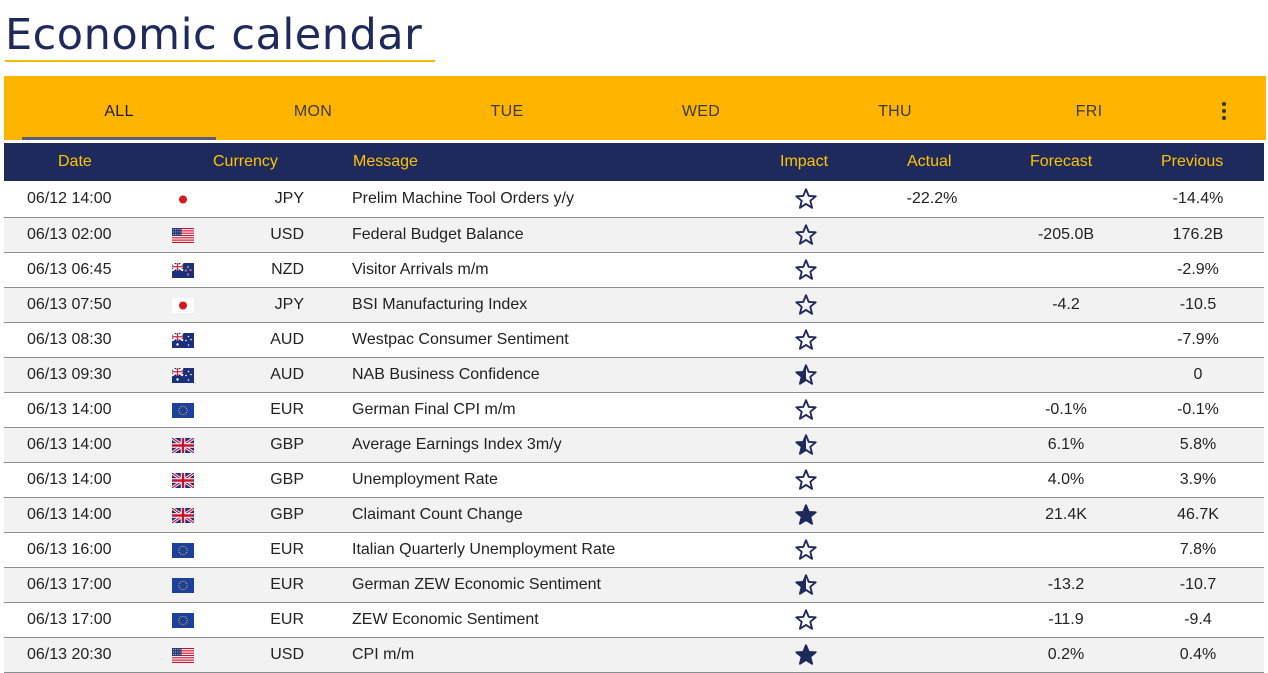 The width and height of the screenshot is (1268, 673). I want to click on event-message: Visitor Arrivals m/m, so click(420, 269).